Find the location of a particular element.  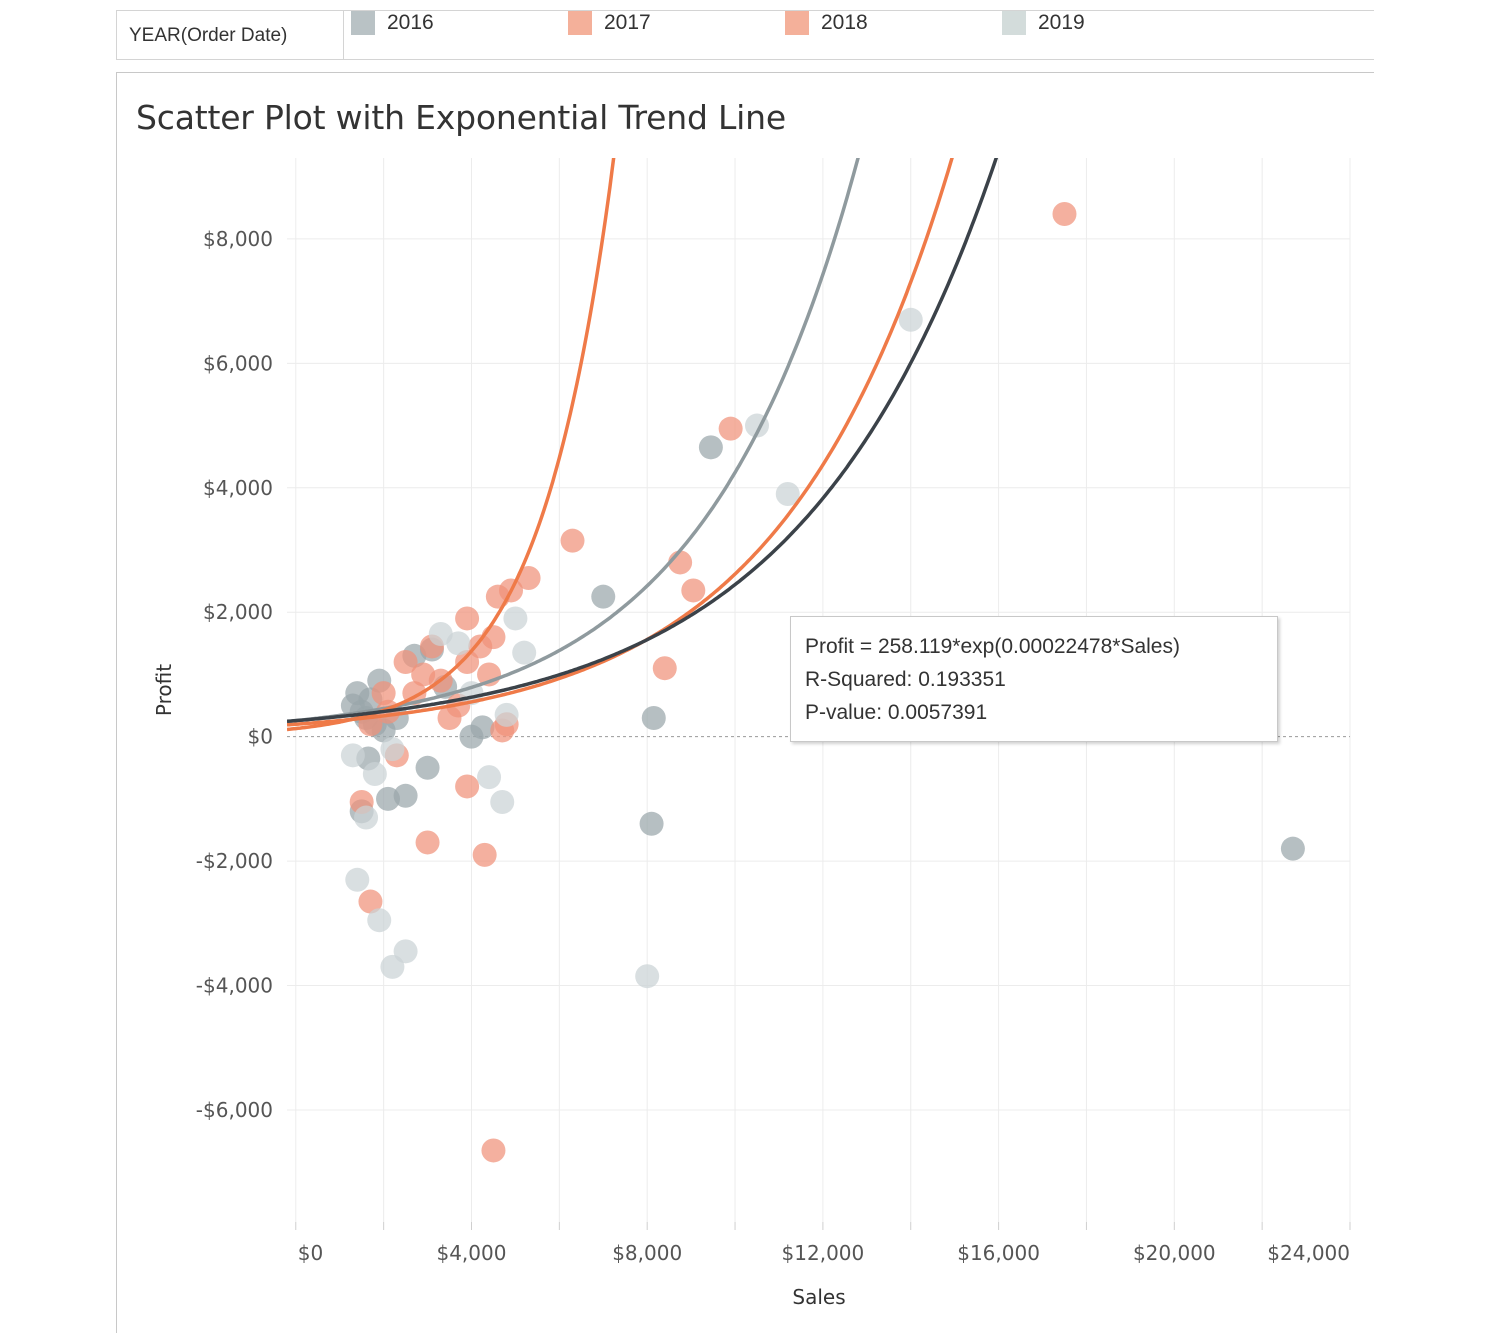

legend-swatch-2018 is located at coordinates (797, 23).